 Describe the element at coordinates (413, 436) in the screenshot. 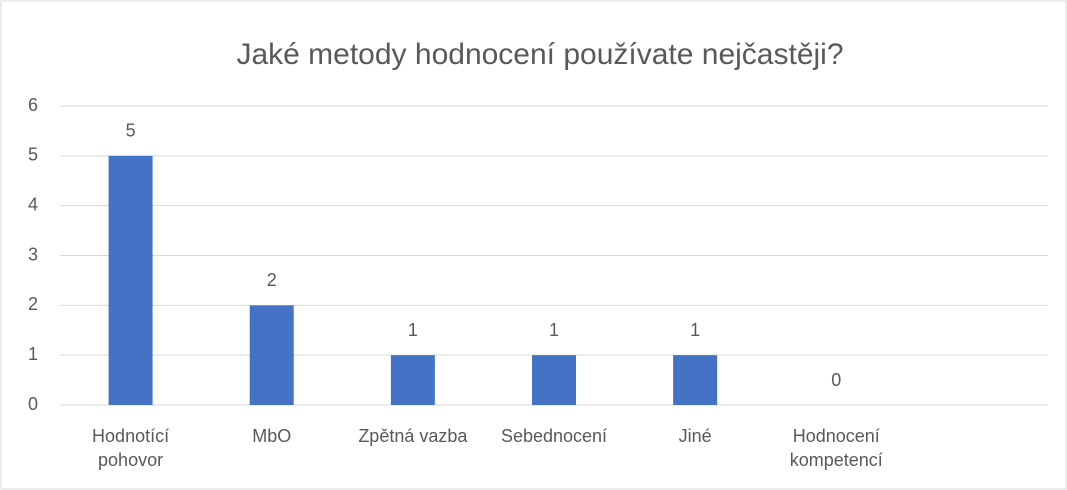

I see `x-tick-label: Zpětná vazba` at that location.